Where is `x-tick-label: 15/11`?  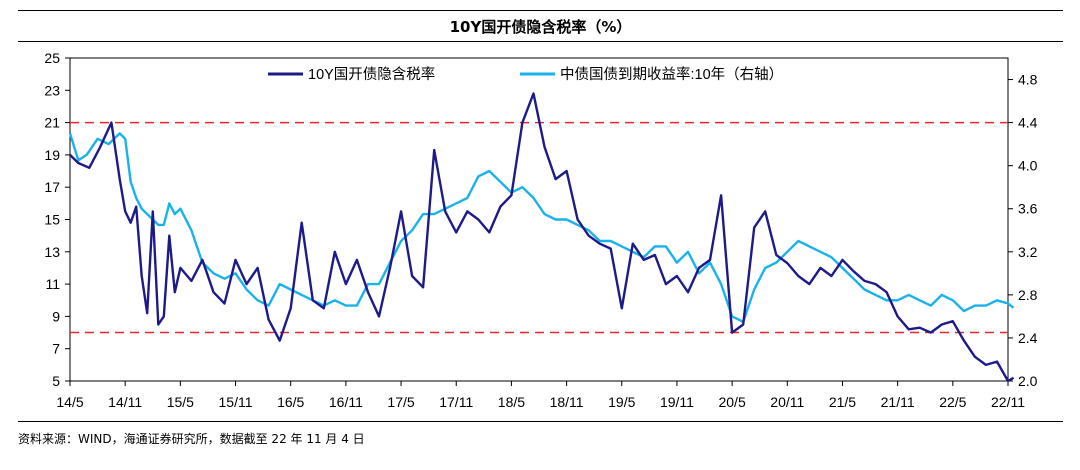
x-tick-label: 15/11 is located at coordinates (236, 402).